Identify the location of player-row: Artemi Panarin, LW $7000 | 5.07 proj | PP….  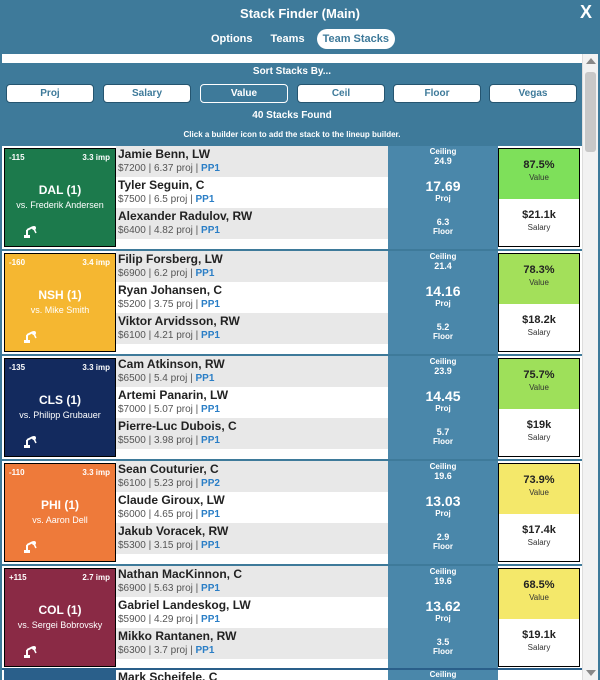
(252, 402).